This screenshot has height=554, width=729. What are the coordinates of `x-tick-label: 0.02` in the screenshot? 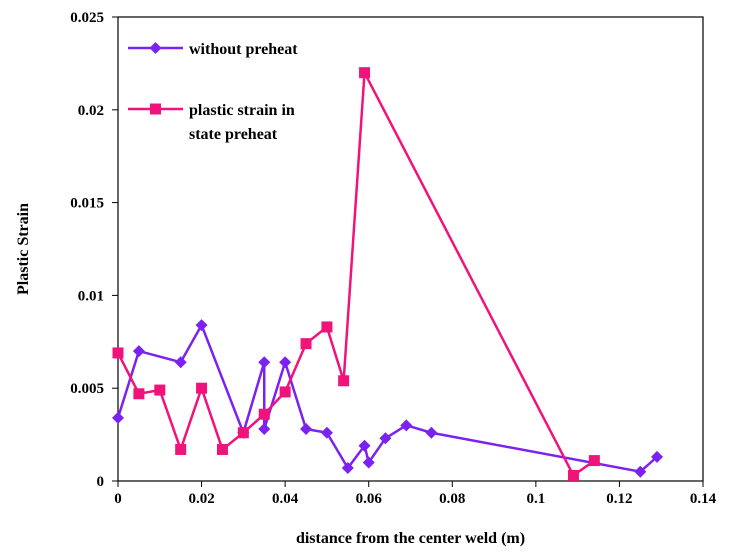 It's located at (201, 499).